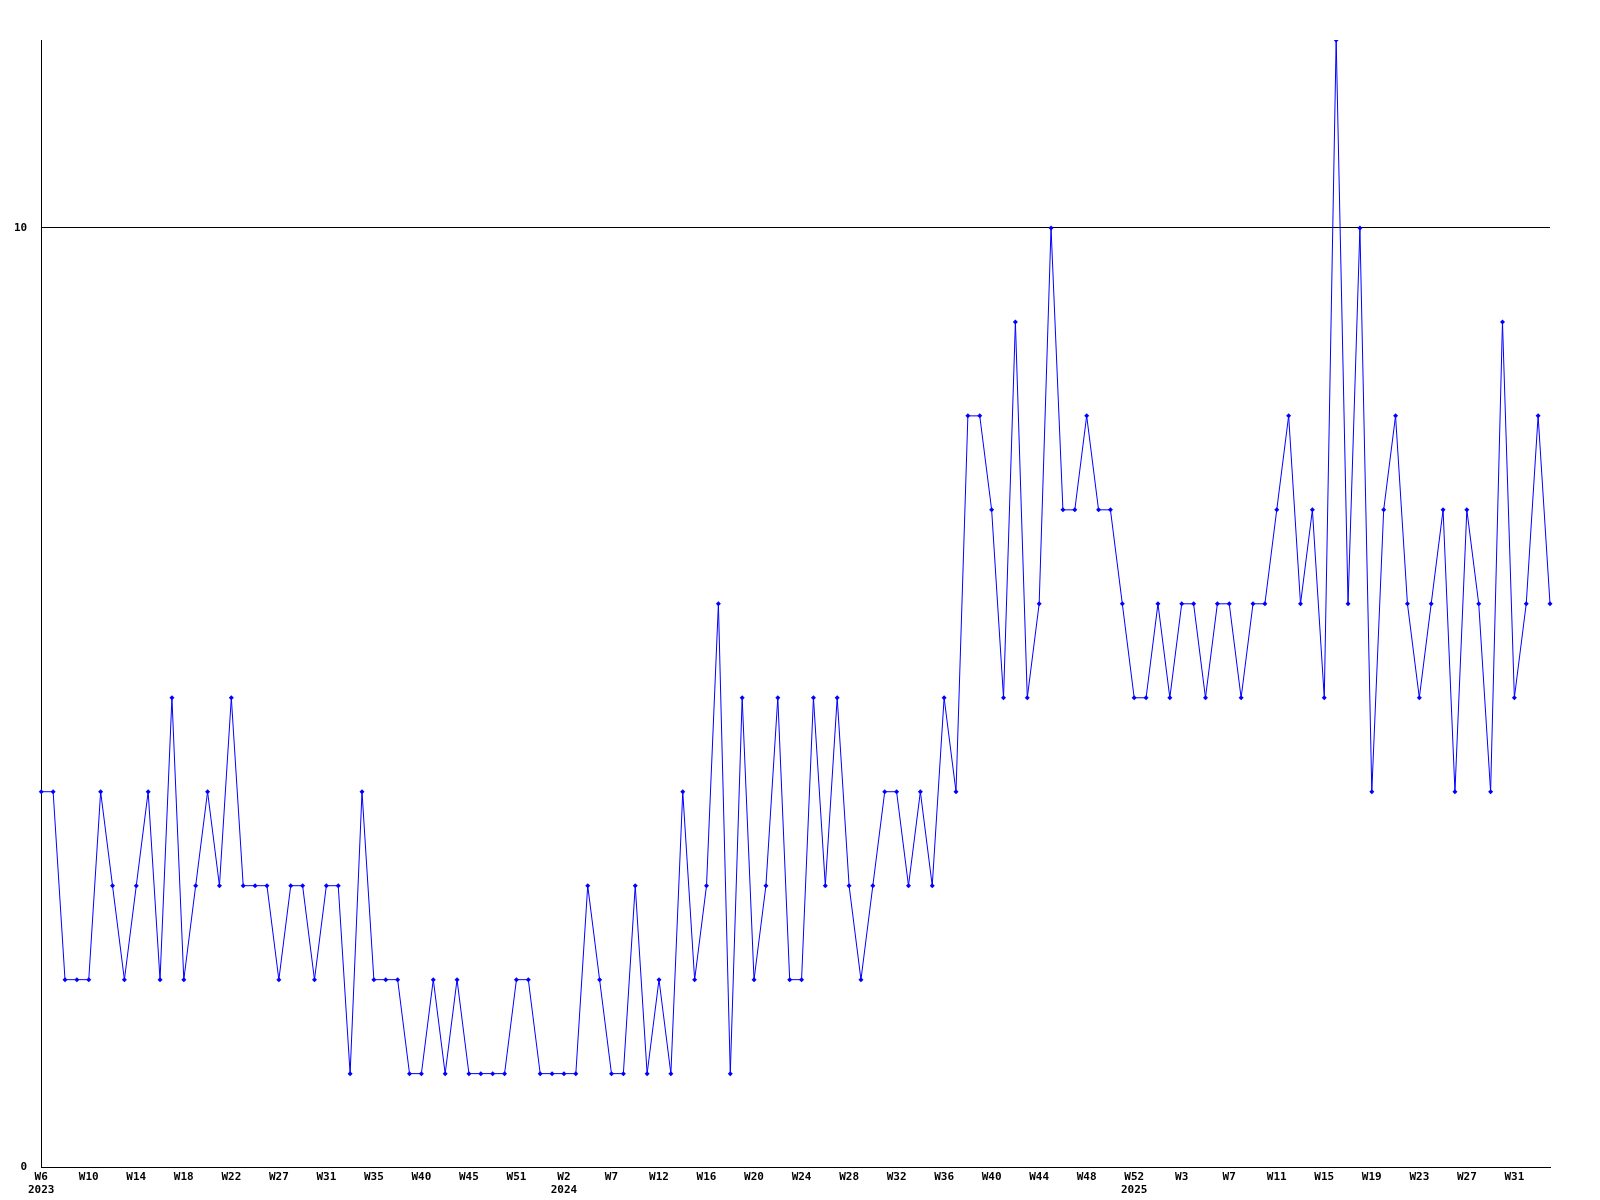  Describe the element at coordinates (1277, 1177) in the screenshot. I see `x-tick-label: W11` at that location.